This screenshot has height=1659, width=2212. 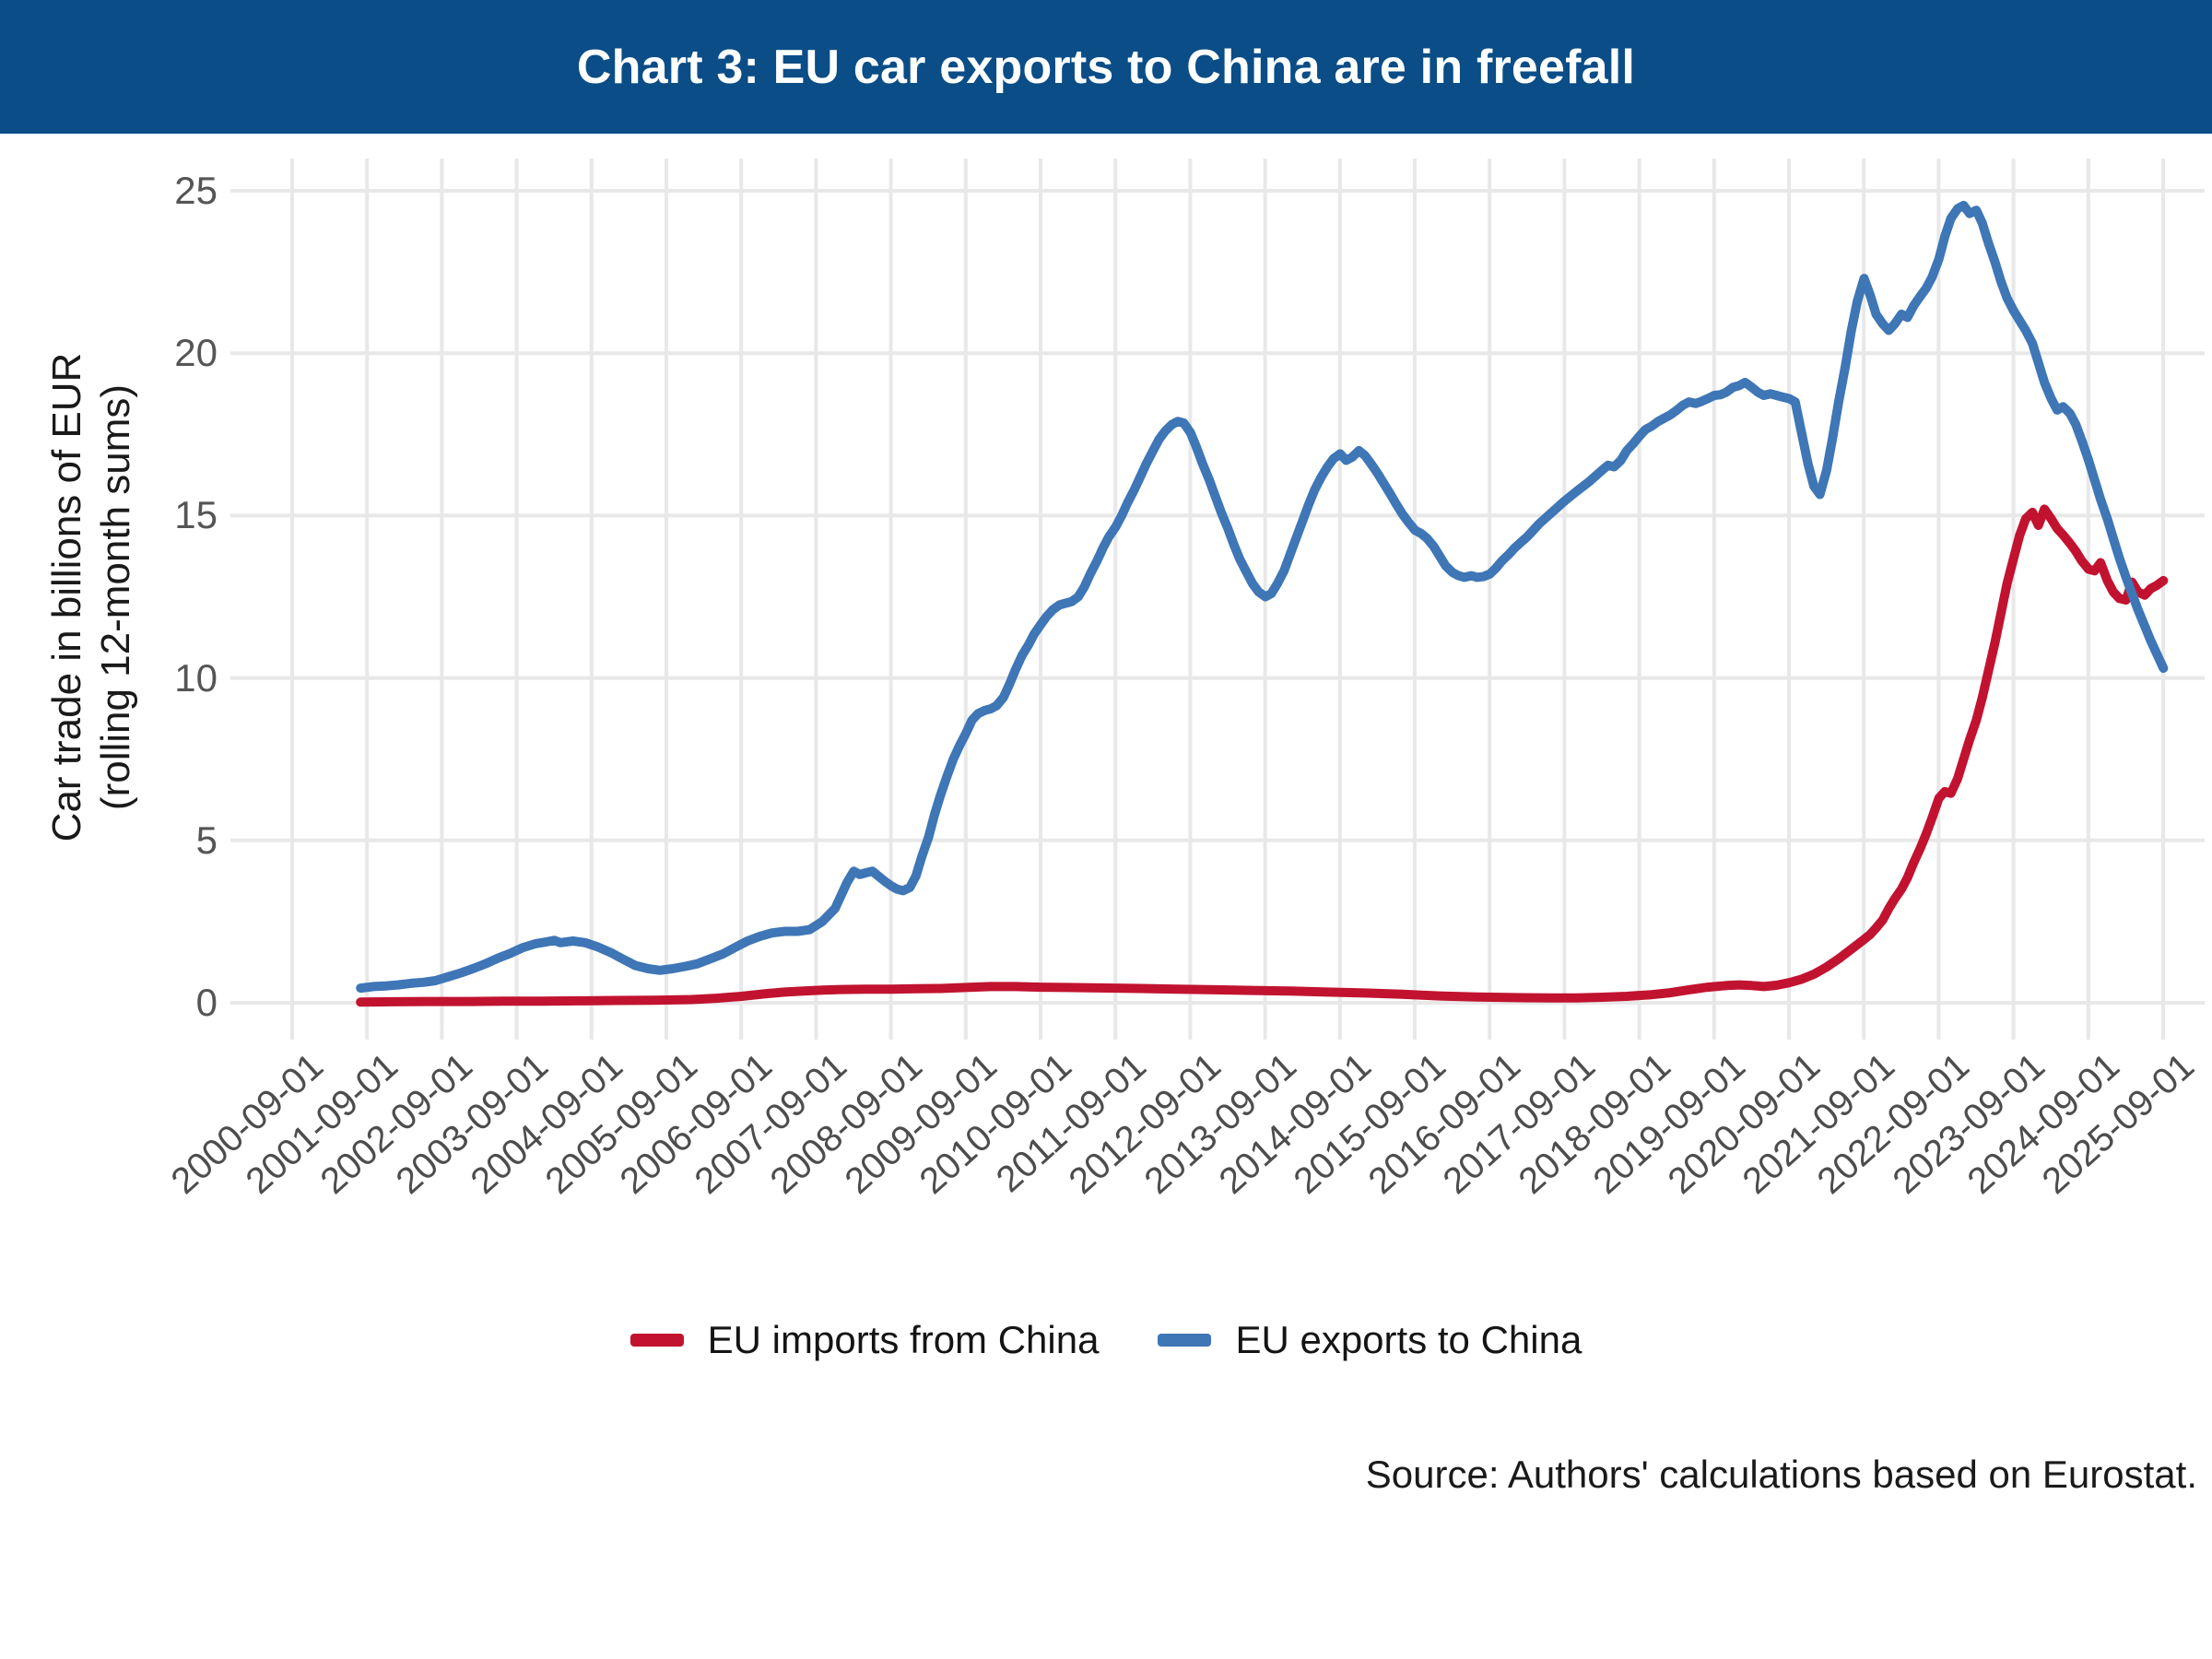 What do you see at coordinates (656, 1340) in the screenshot?
I see `imports-legend-swatch` at bounding box center [656, 1340].